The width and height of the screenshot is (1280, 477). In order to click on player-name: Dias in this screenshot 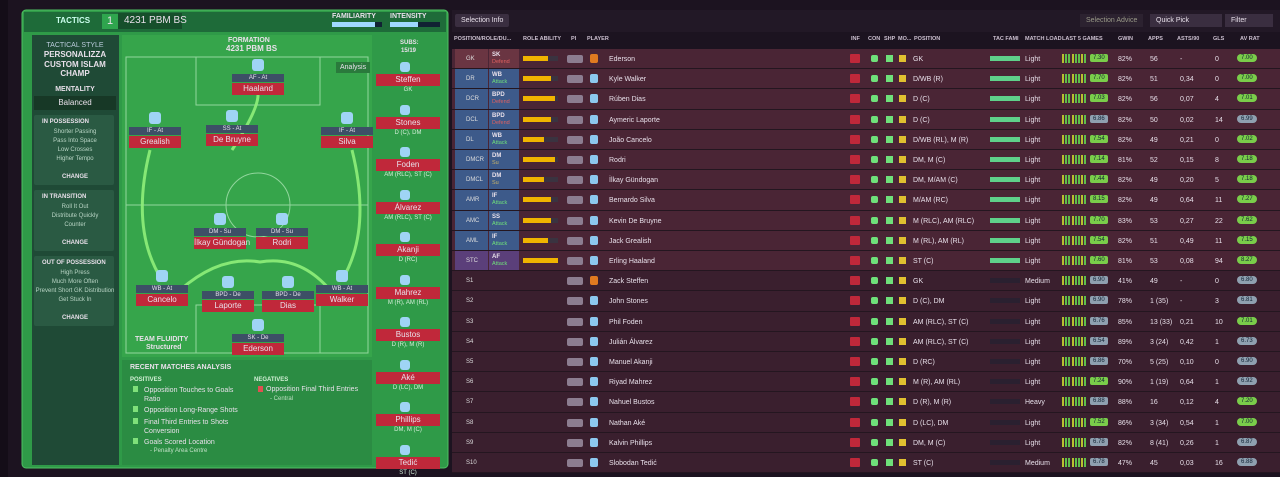, I will do `click(288, 306)`.